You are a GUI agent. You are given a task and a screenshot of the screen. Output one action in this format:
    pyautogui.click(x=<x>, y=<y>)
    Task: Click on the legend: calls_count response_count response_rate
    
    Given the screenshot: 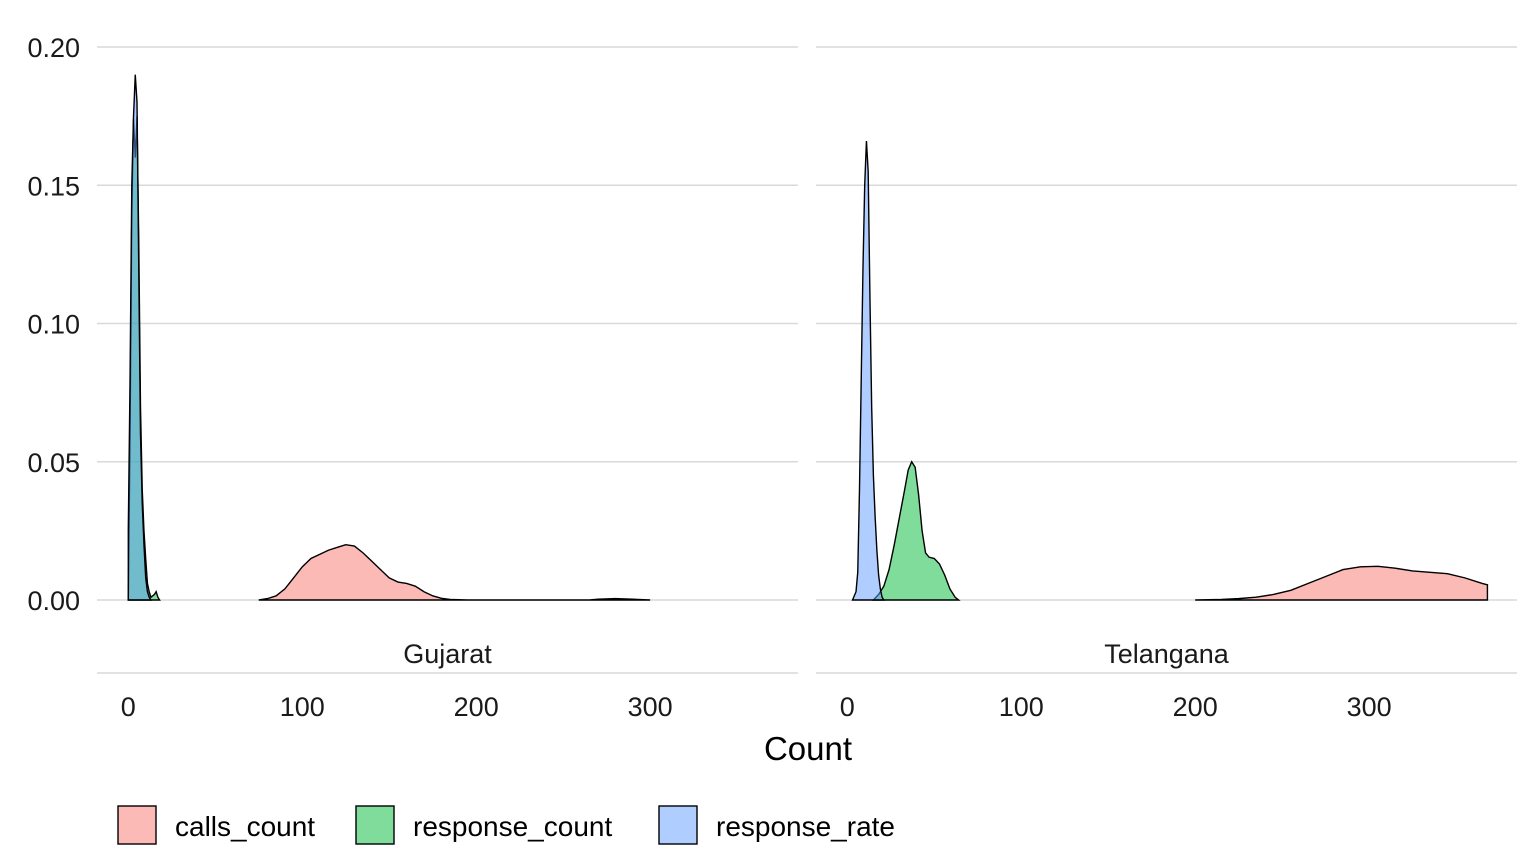 What is the action you would take?
    pyautogui.click(x=506, y=825)
    